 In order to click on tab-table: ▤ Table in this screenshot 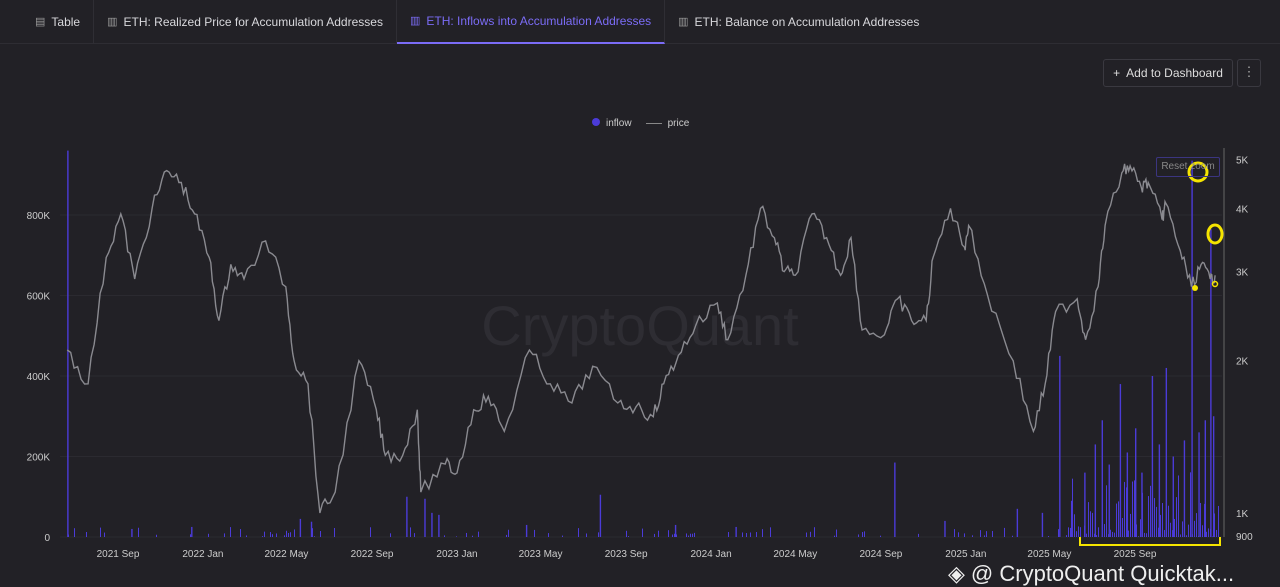, I will do `click(58, 22)`.